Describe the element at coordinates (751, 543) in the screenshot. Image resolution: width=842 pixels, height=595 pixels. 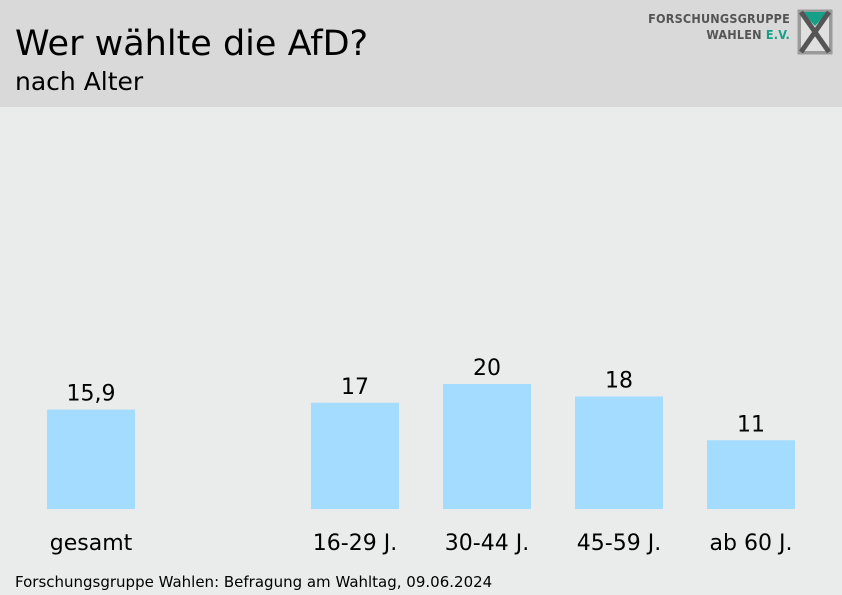
I see `category-label-4: ab 60 J.` at that location.